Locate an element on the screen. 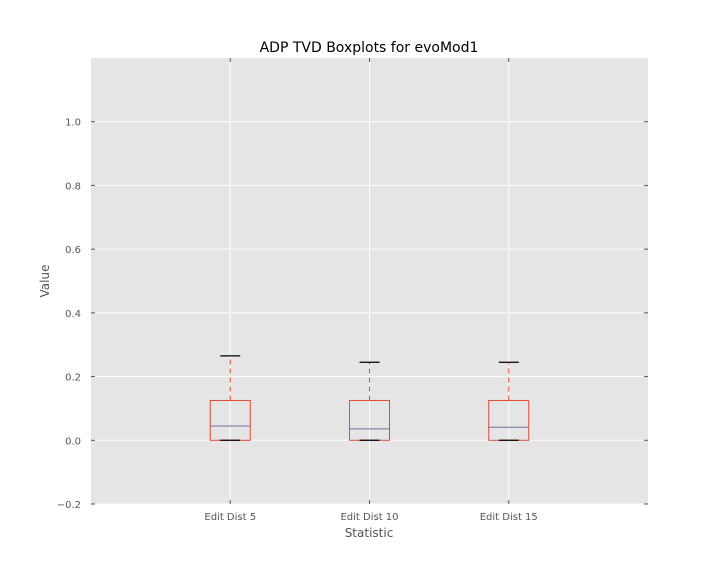 The width and height of the screenshot is (720, 576). y-tick-label: 0.8 is located at coordinates (73, 186).